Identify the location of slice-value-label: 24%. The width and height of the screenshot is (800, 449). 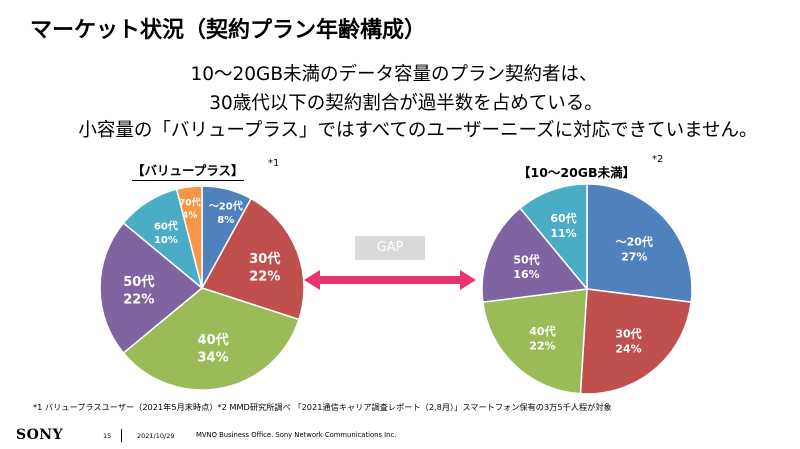
(628, 348).